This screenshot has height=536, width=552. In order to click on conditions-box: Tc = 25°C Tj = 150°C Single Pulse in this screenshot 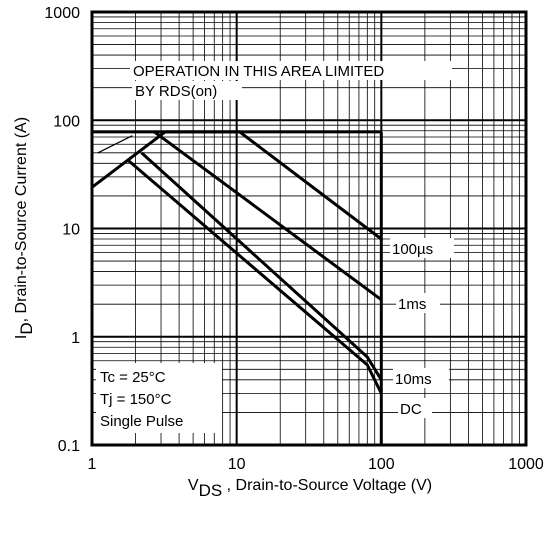, I will do `click(159, 398)`.